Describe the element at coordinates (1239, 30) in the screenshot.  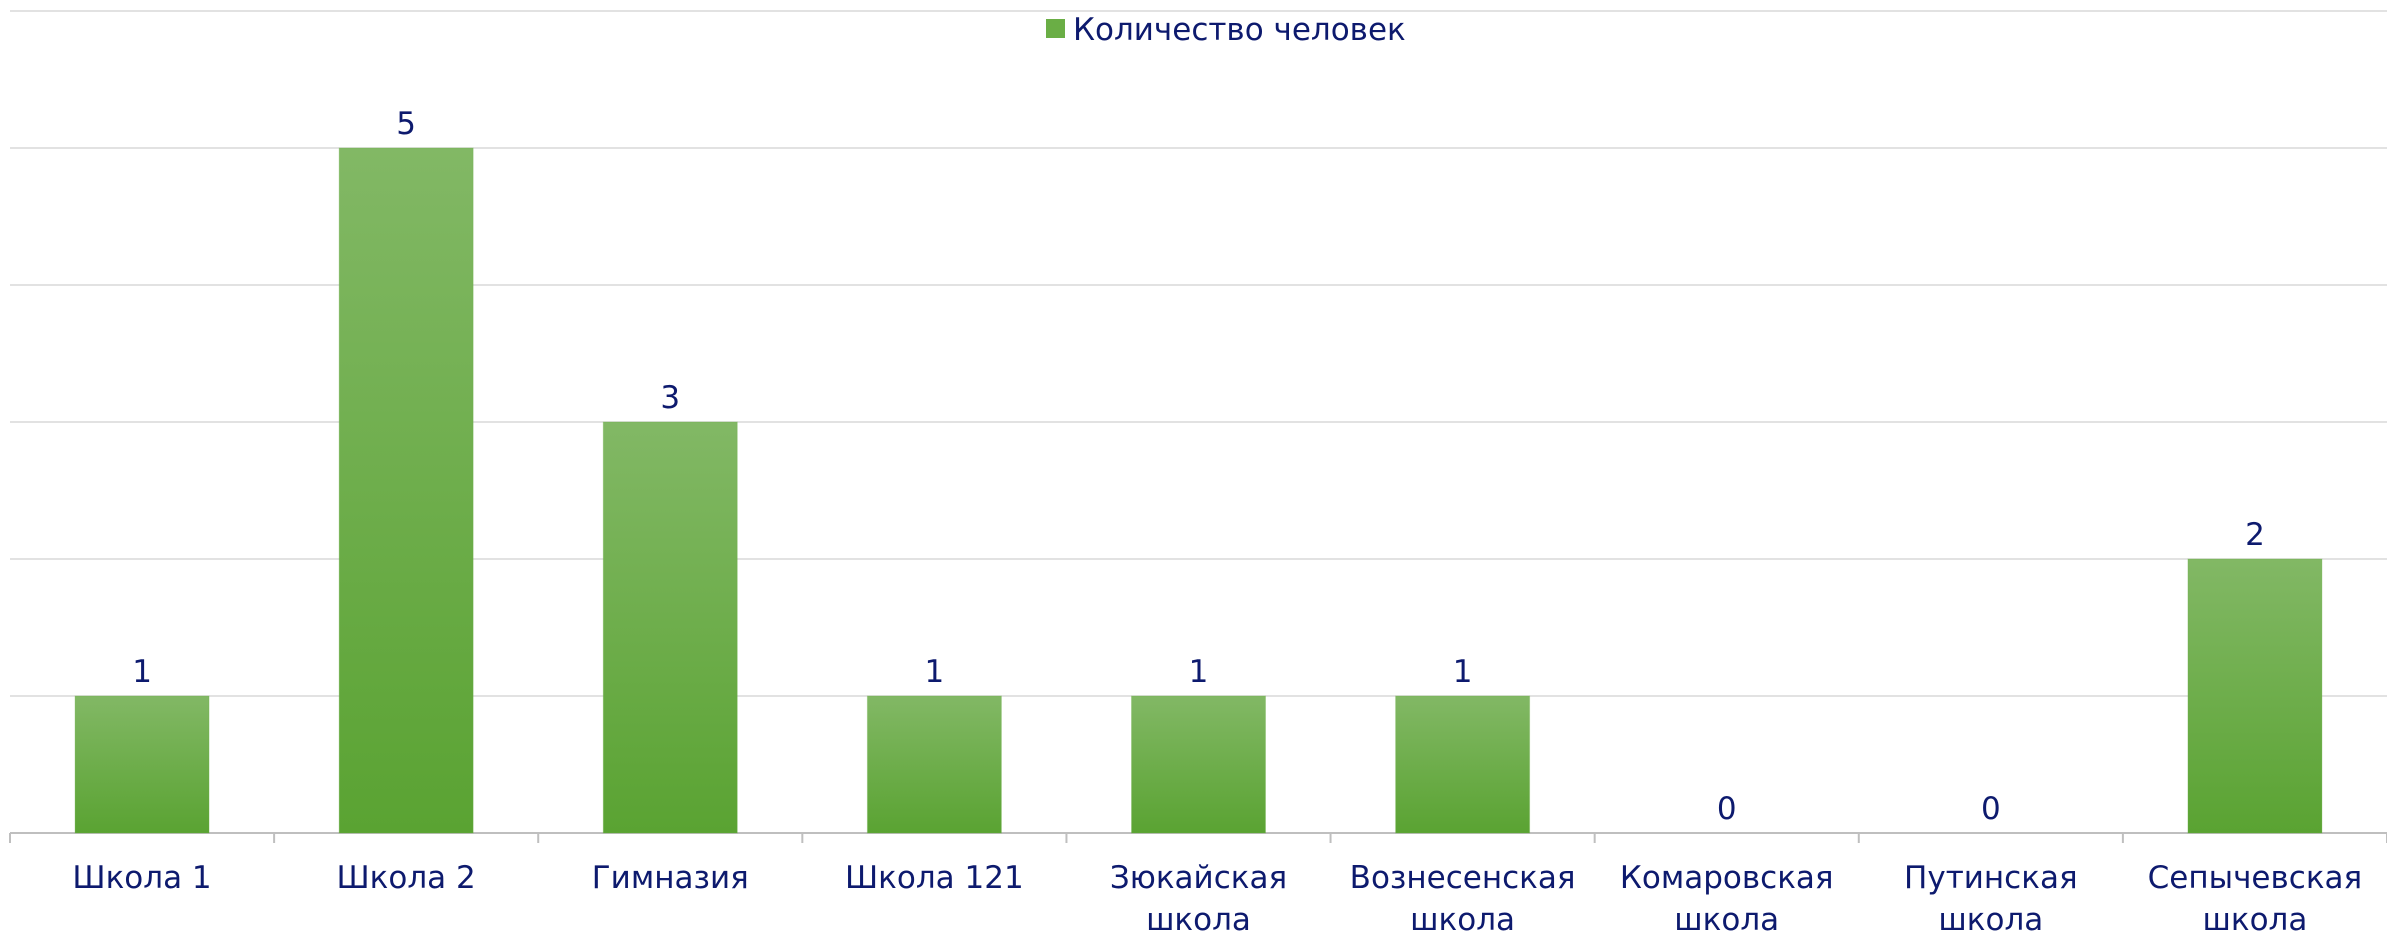
I see `legend-label: Количество человек` at that location.